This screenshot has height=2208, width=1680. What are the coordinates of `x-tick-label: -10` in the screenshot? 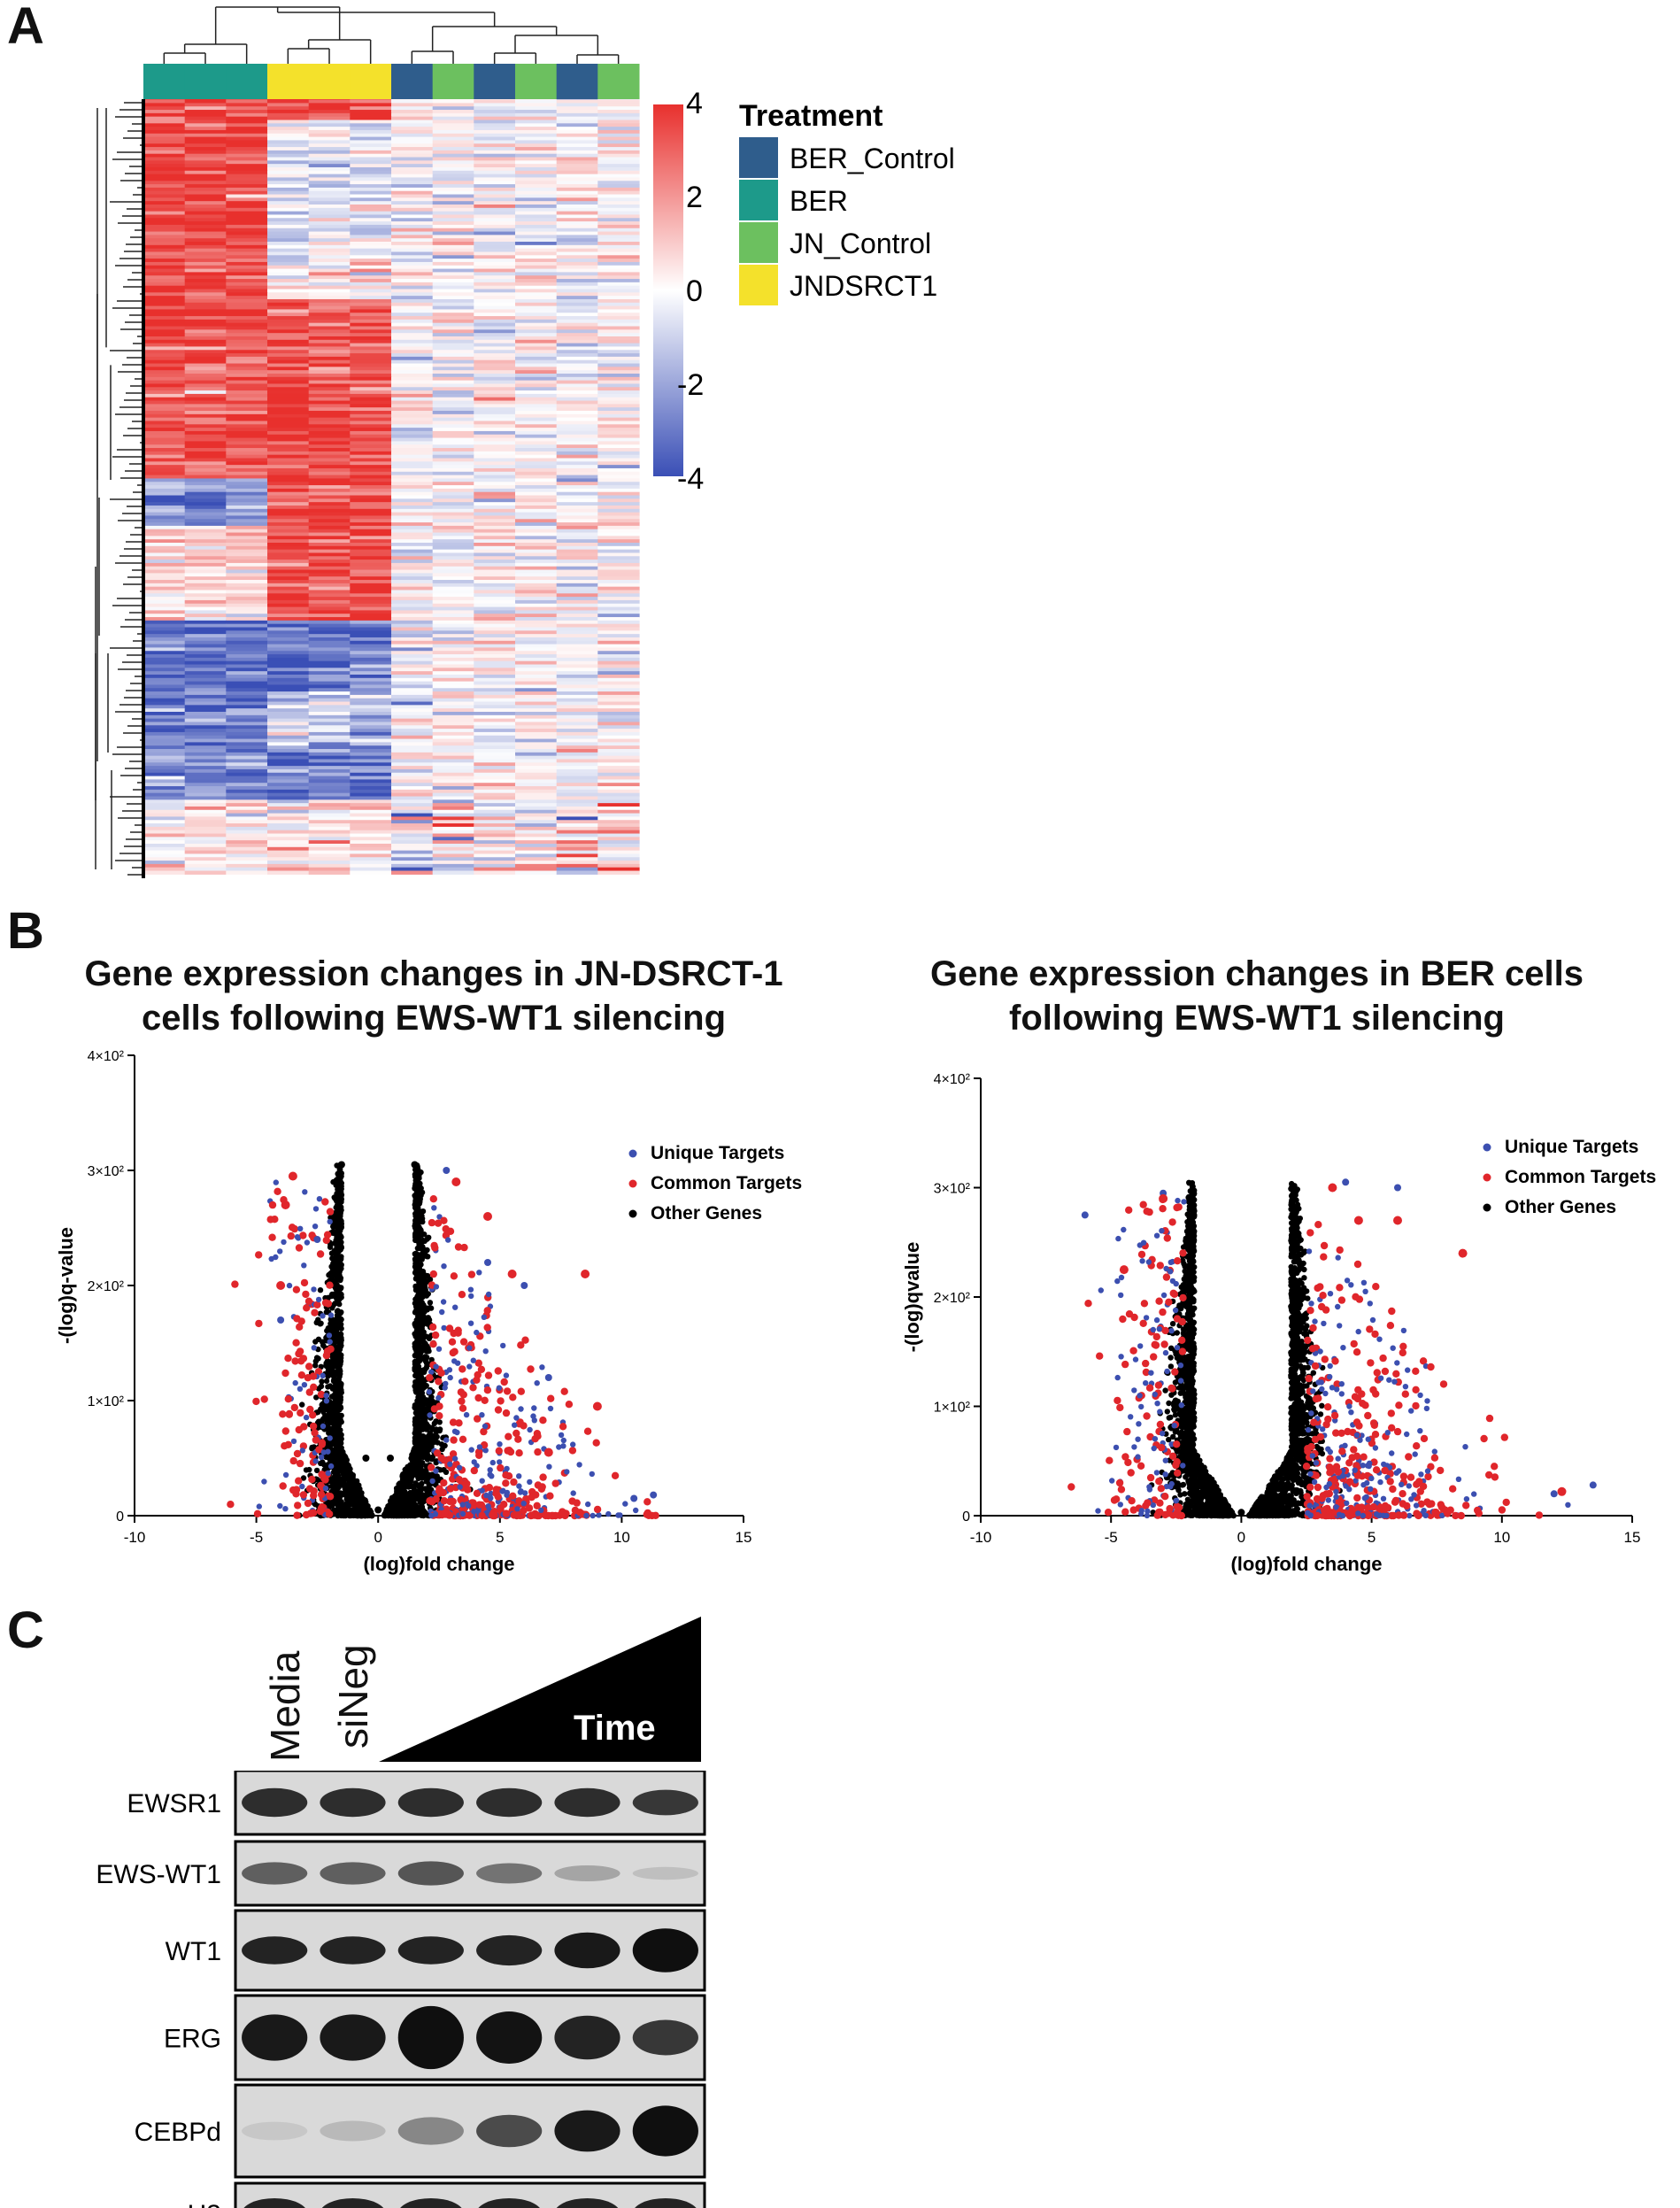 It's located at (135, 1537).